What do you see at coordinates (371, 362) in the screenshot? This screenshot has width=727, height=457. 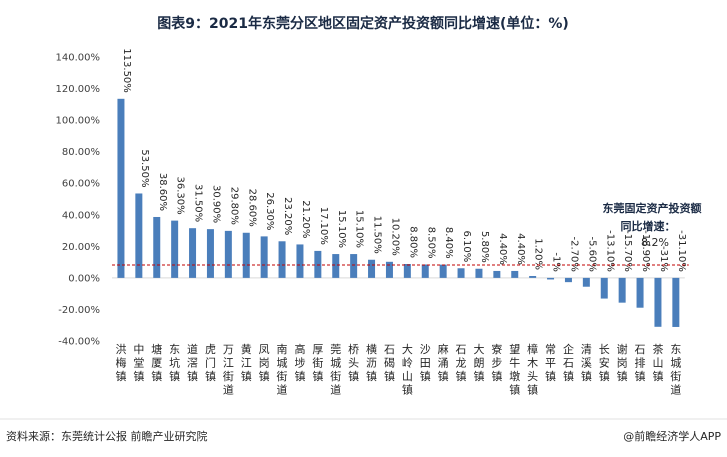 I see `category-label: 横沥镇` at bounding box center [371, 362].